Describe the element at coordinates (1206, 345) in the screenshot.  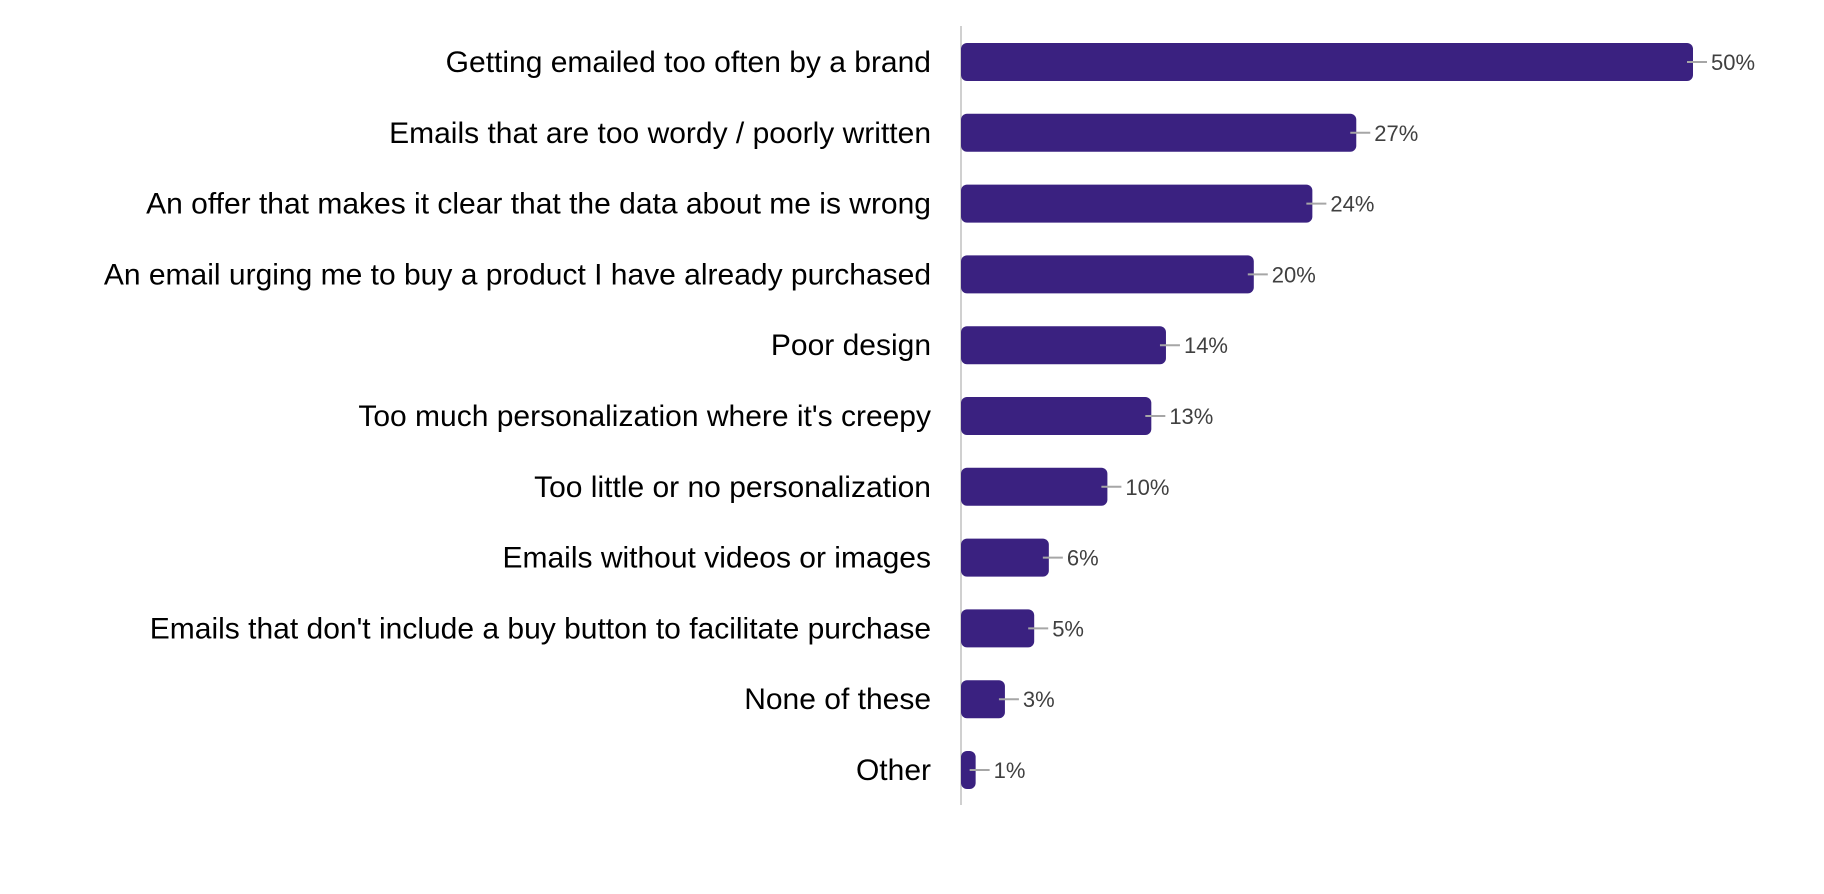
I see `data-label: 14%` at that location.